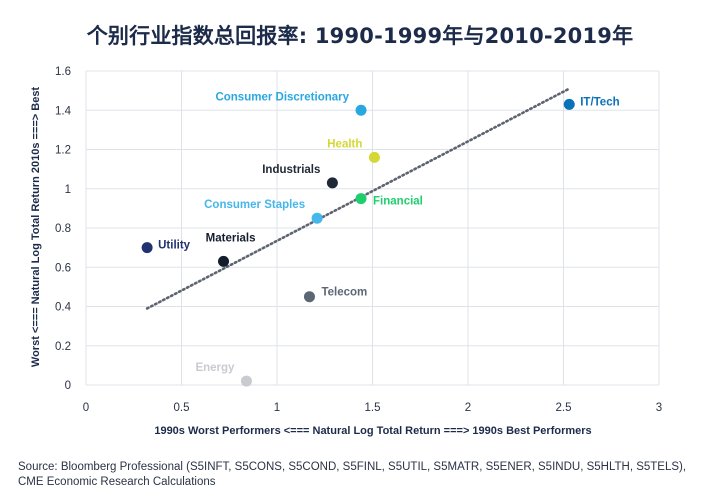  What do you see at coordinates (63, 347) in the screenshot?
I see `y-tick-label: 0.2` at bounding box center [63, 347].